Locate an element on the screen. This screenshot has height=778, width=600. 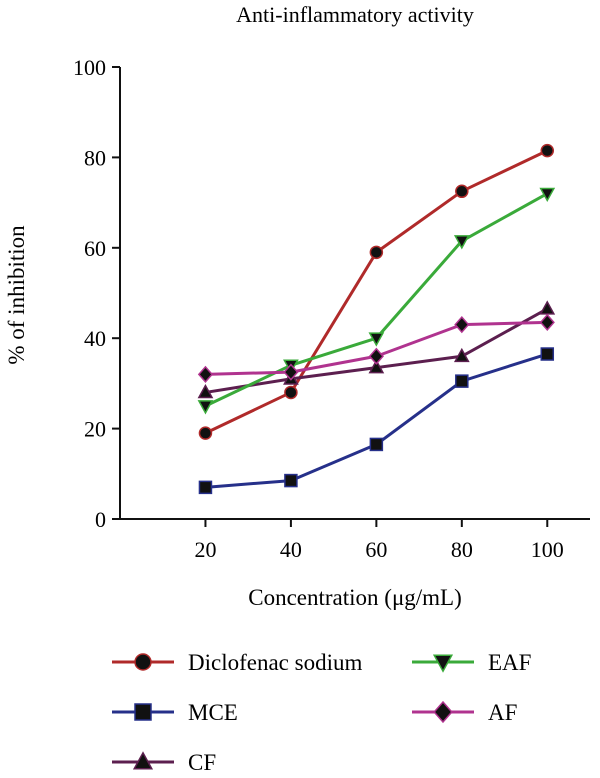
legend-label-diclofenac-sodium: Diclofenac sodium is located at coordinates (275, 662).